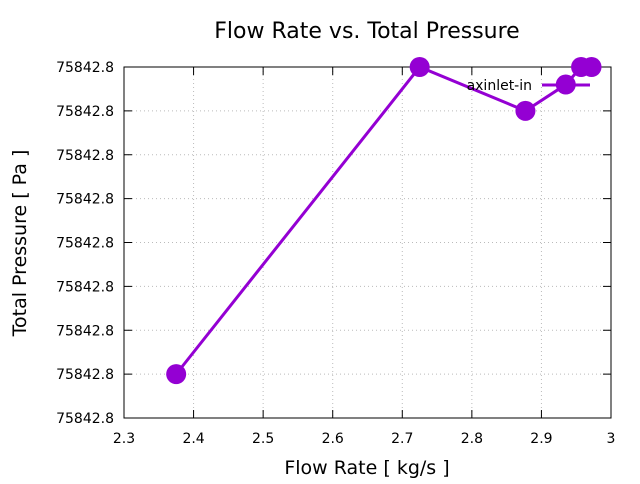 Image resolution: width=640 pixels, height=484 pixels. I want to click on x-tick-label: 3, so click(611, 439).